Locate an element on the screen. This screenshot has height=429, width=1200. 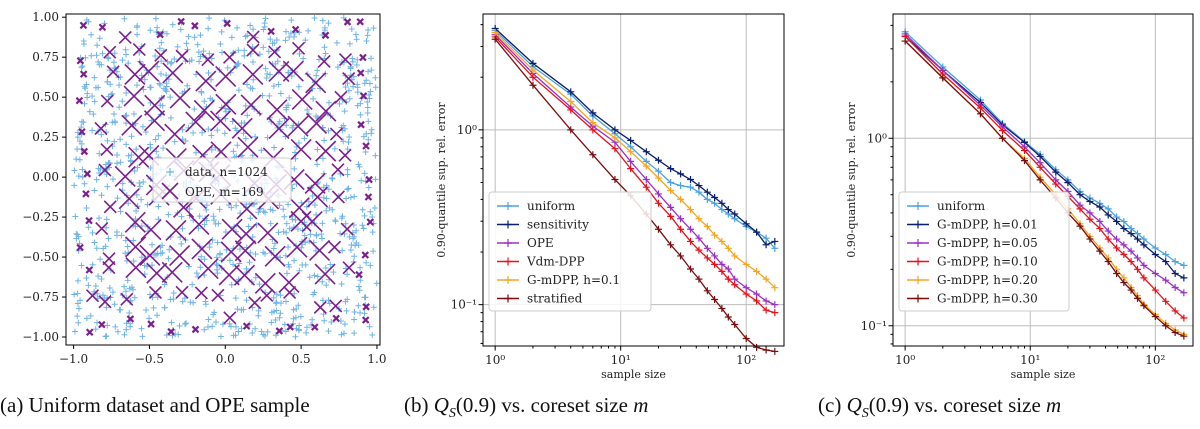
x-axis-label: sample size is located at coordinates (633, 374).